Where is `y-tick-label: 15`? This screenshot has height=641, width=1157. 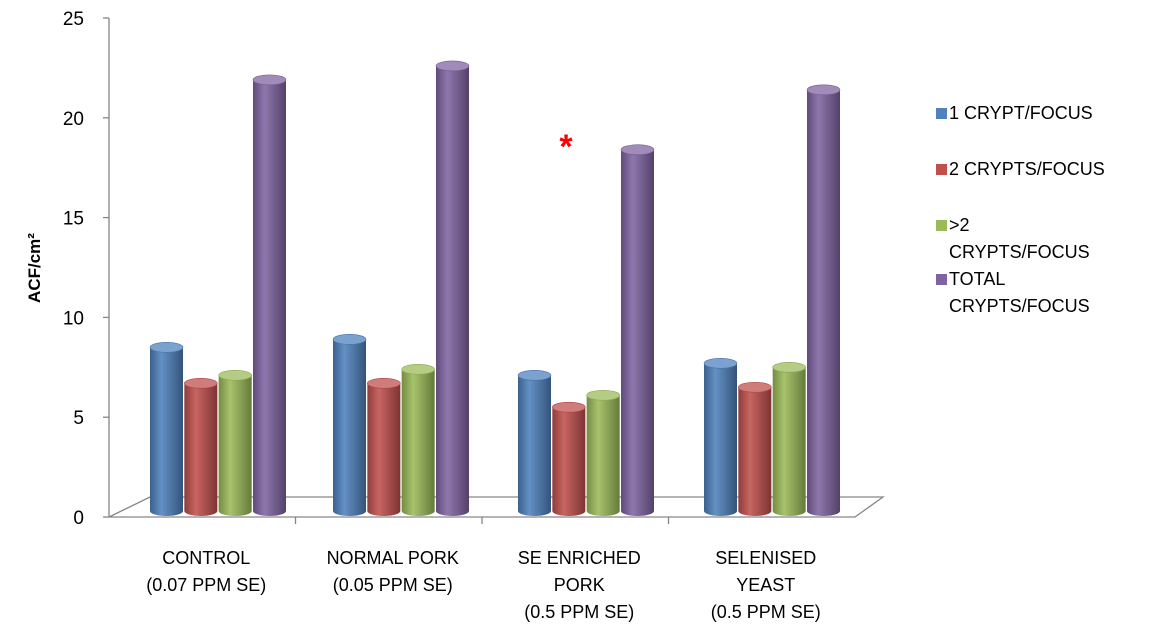
y-tick-label: 15 is located at coordinates (73, 219).